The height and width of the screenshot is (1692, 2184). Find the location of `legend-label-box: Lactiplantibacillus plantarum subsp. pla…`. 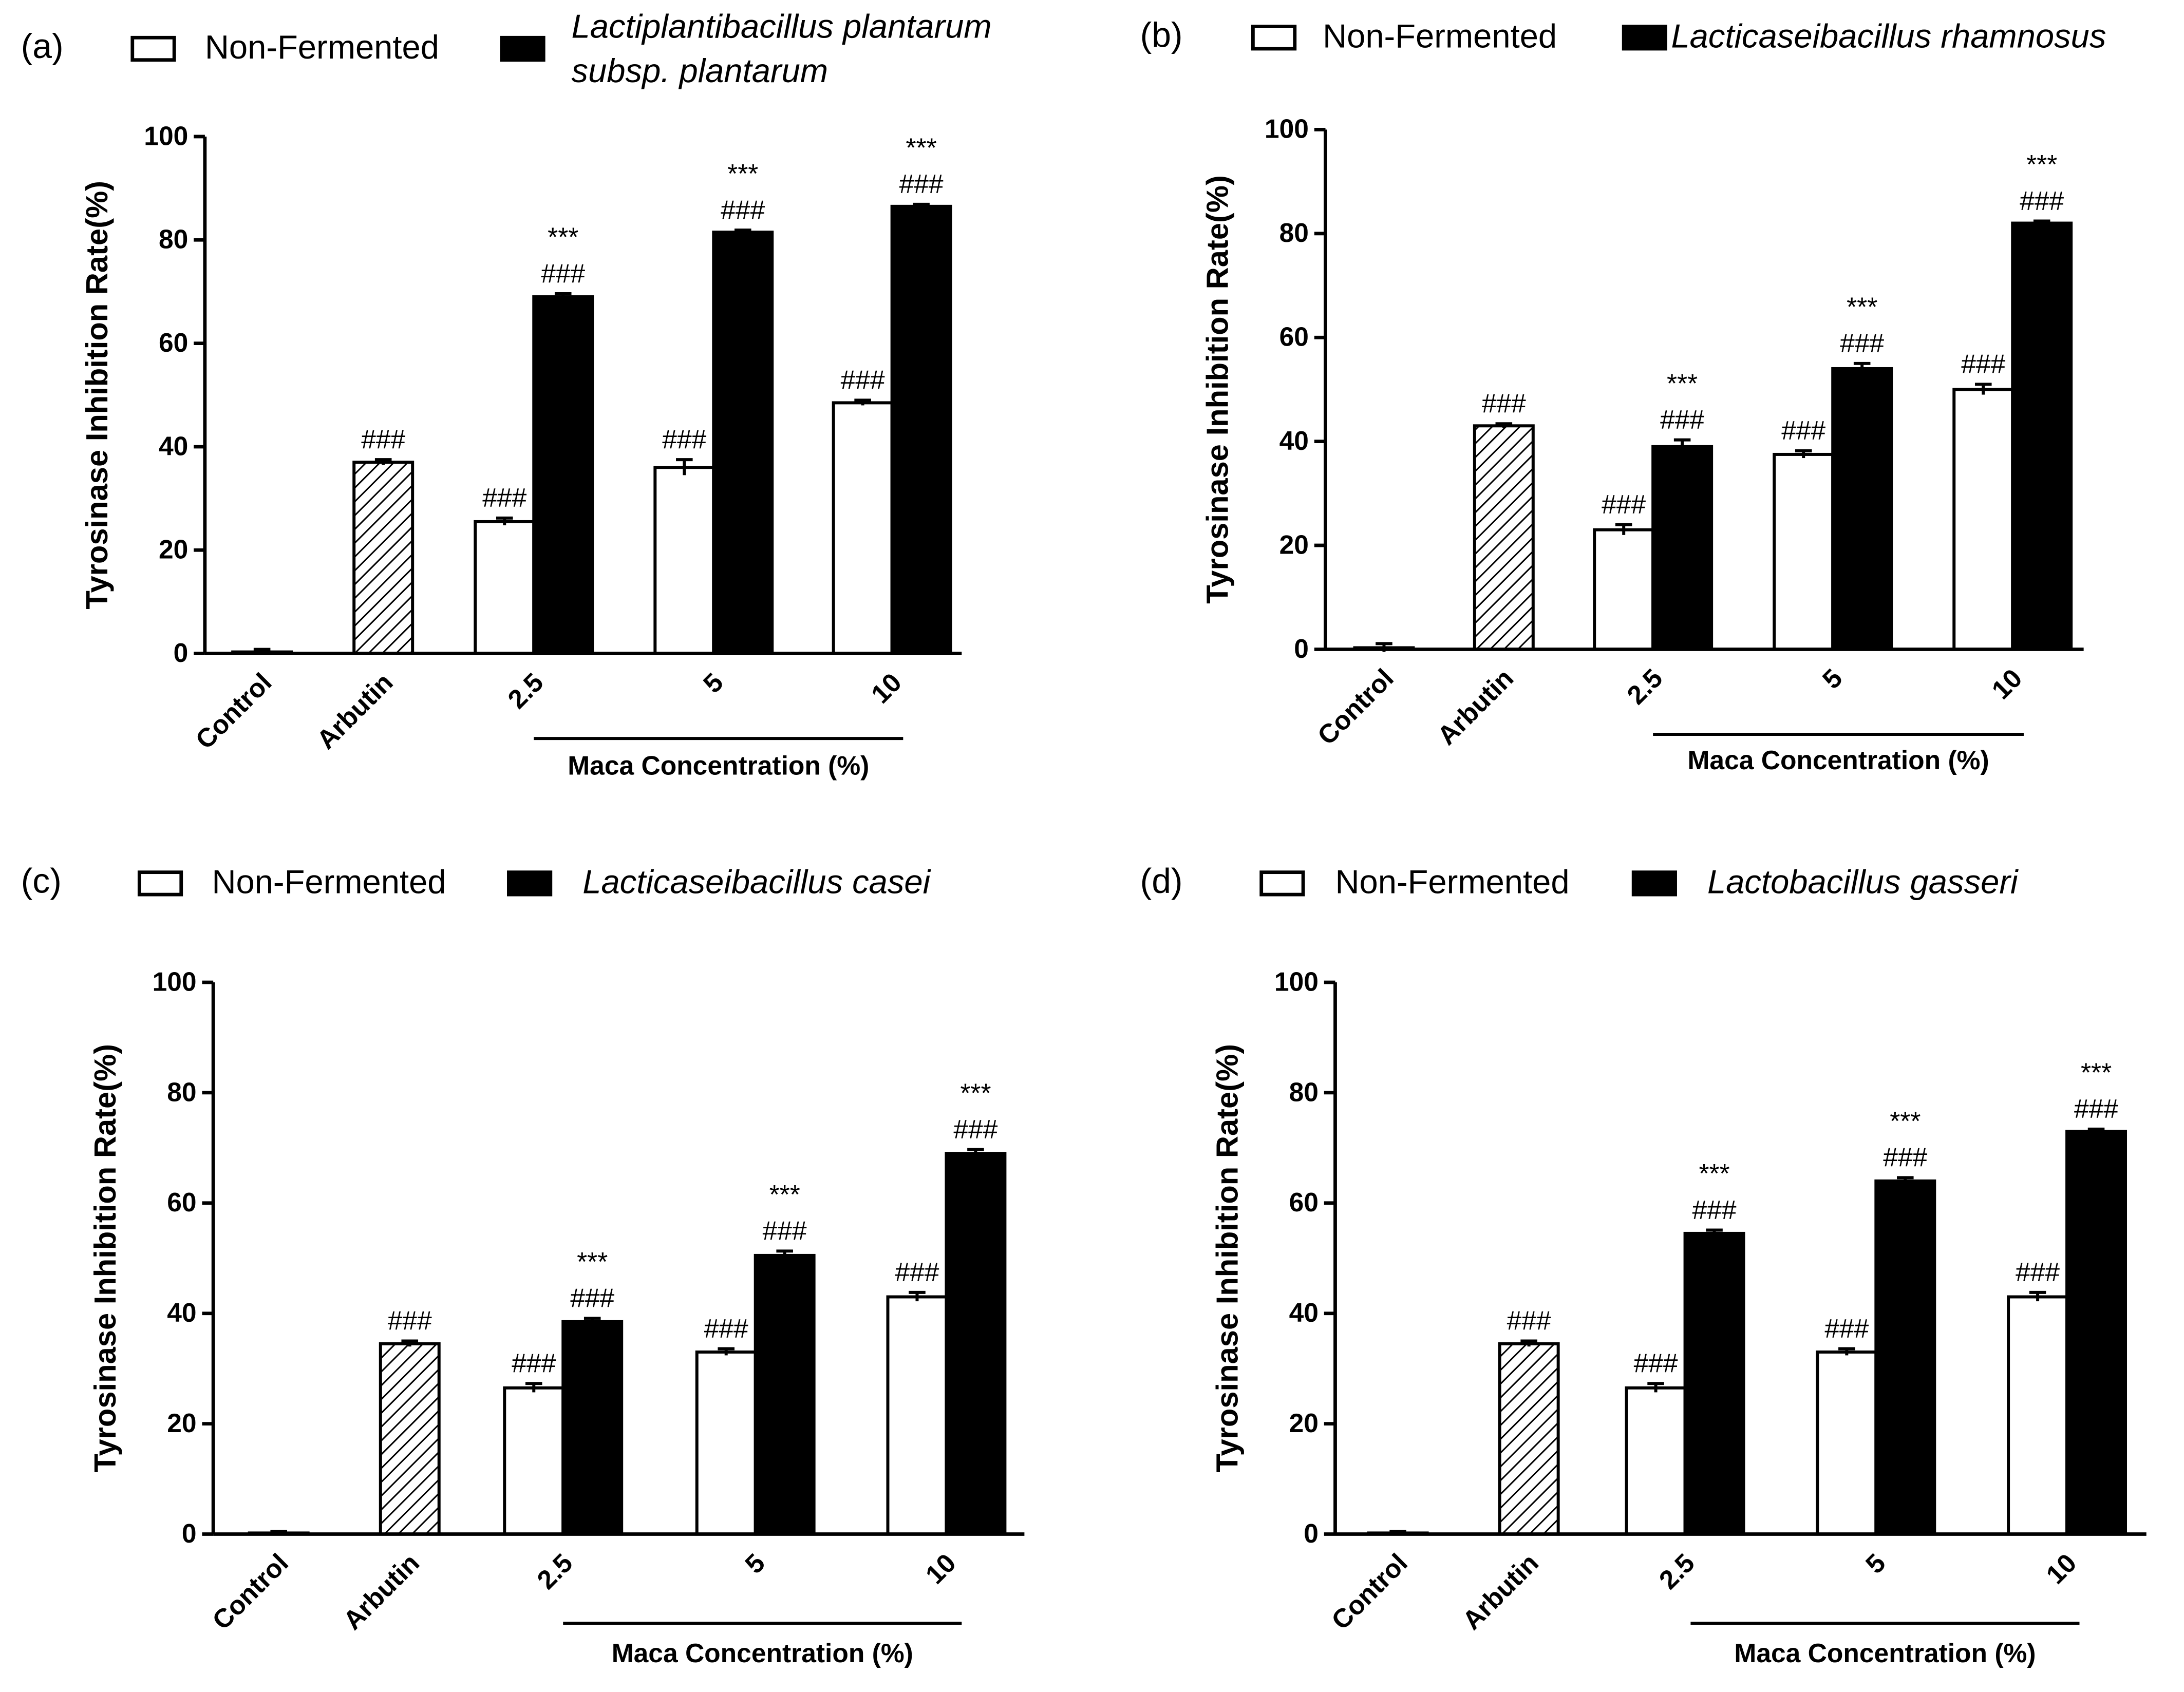

legend-label-box: Lactiplantibacillus plantarum subsp. pla… is located at coordinates (781, 49).